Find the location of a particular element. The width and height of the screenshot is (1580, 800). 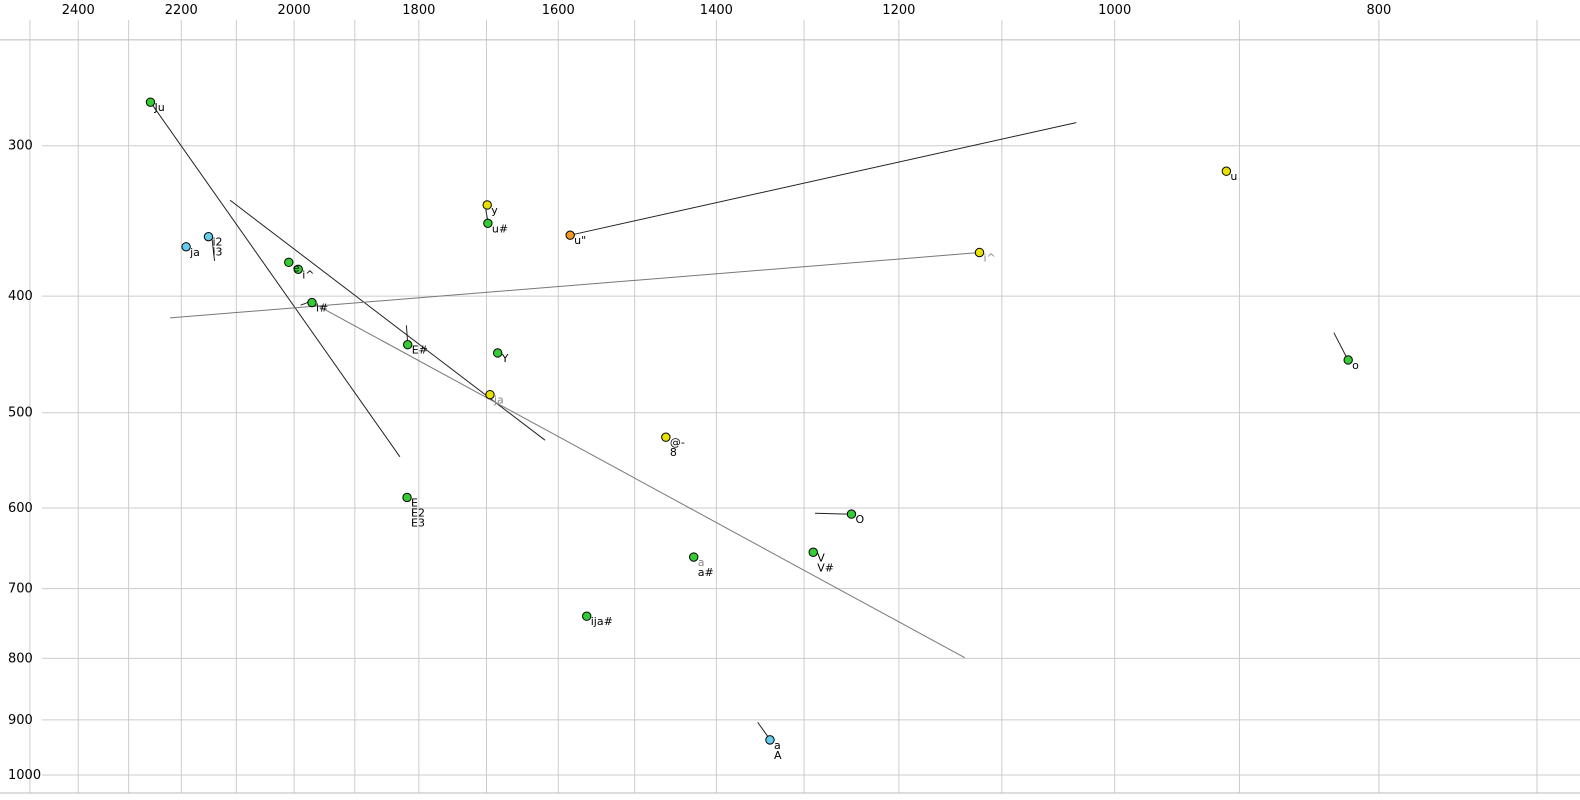

point-label-y-0: y is located at coordinates (494, 210).